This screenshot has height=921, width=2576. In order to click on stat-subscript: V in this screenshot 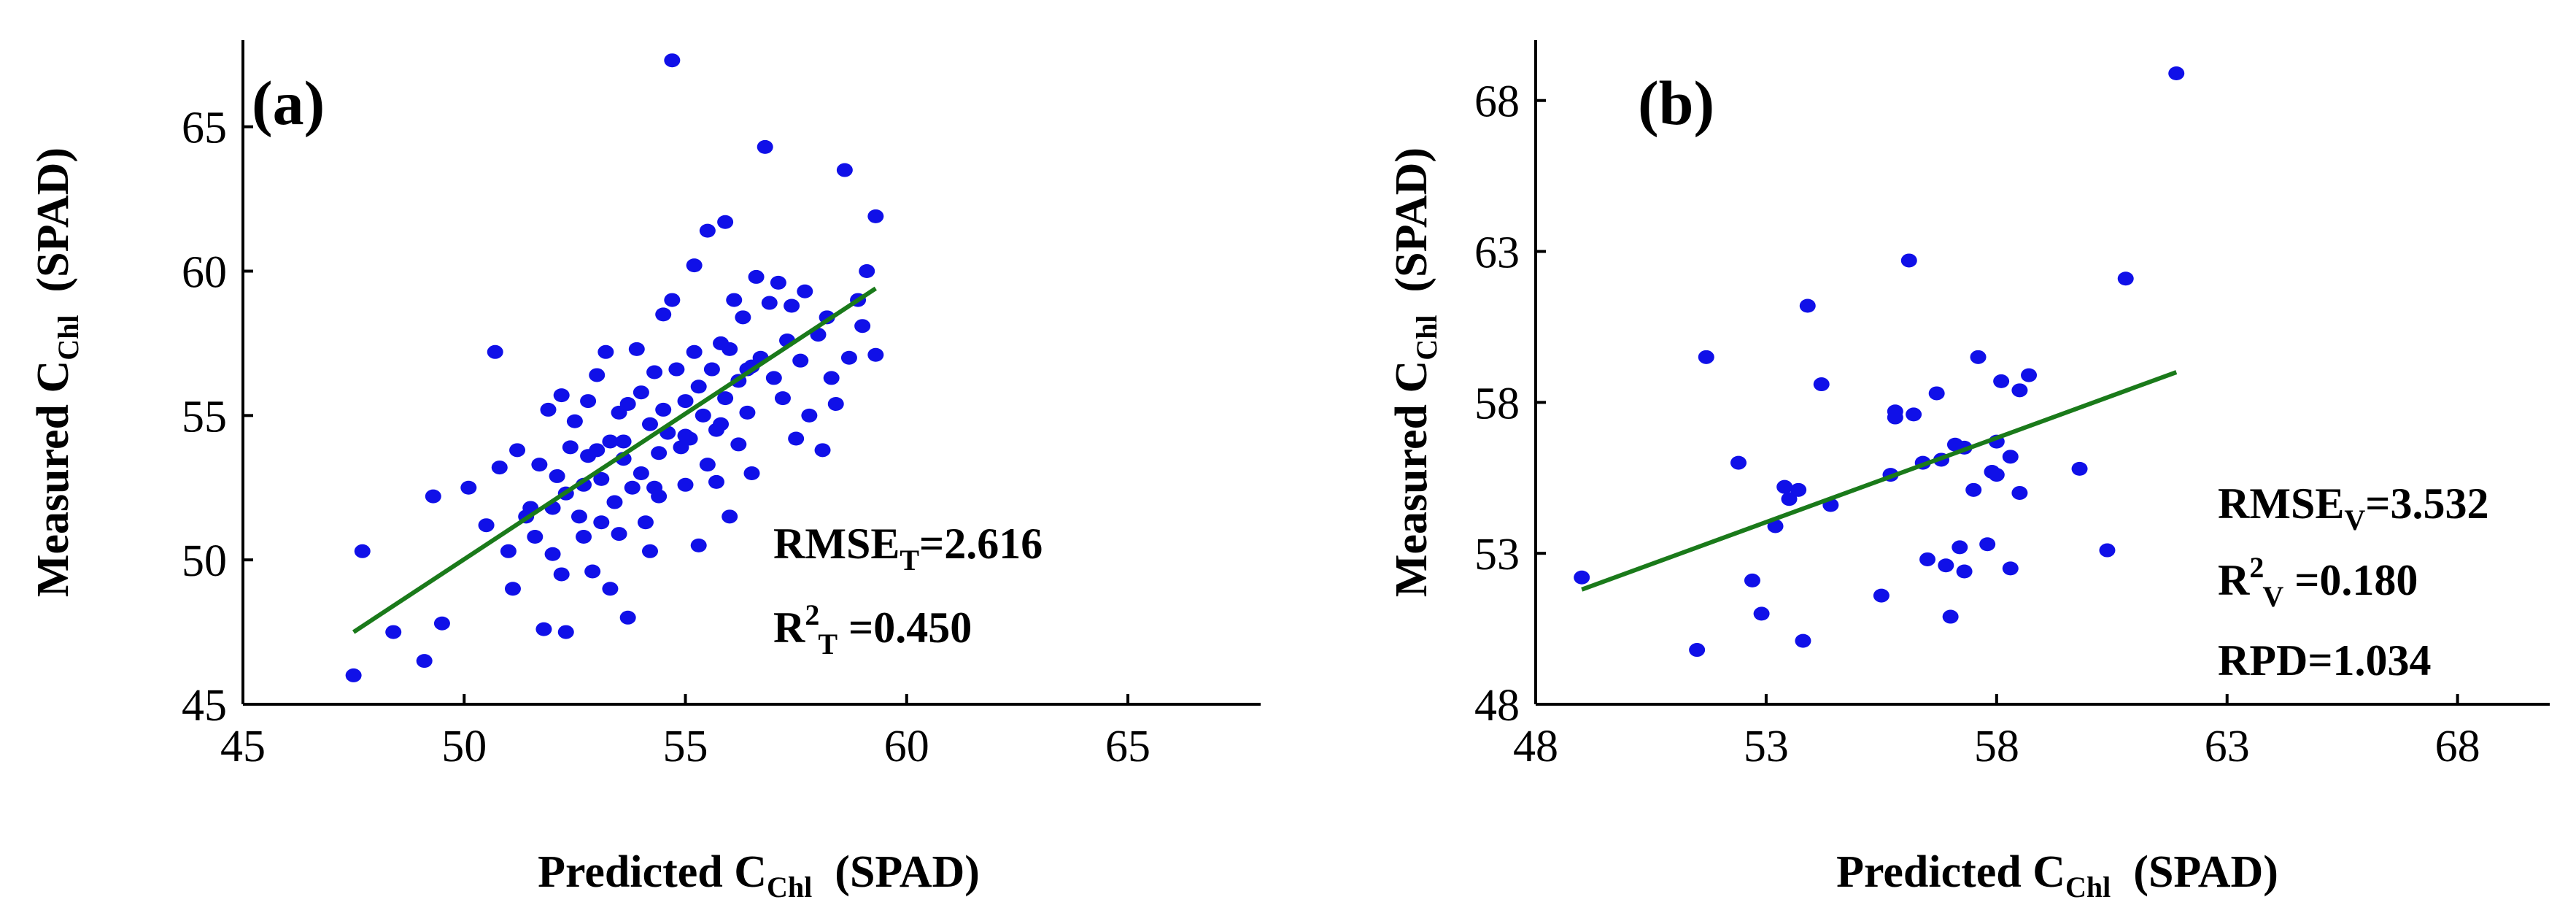, I will do `click(2354, 520)`.